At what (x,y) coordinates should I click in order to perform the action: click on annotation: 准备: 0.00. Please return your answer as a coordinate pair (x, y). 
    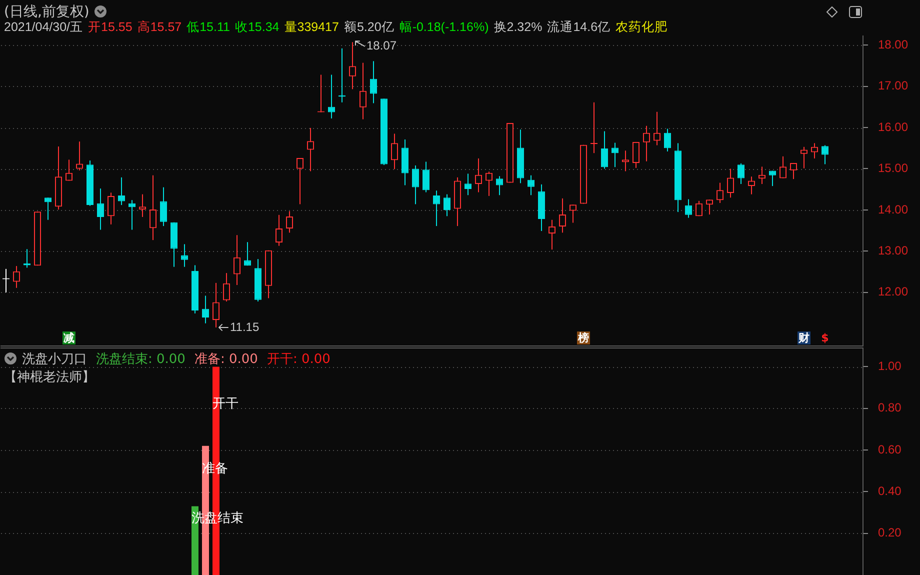
    Looking at the image, I should click on (226, 359).